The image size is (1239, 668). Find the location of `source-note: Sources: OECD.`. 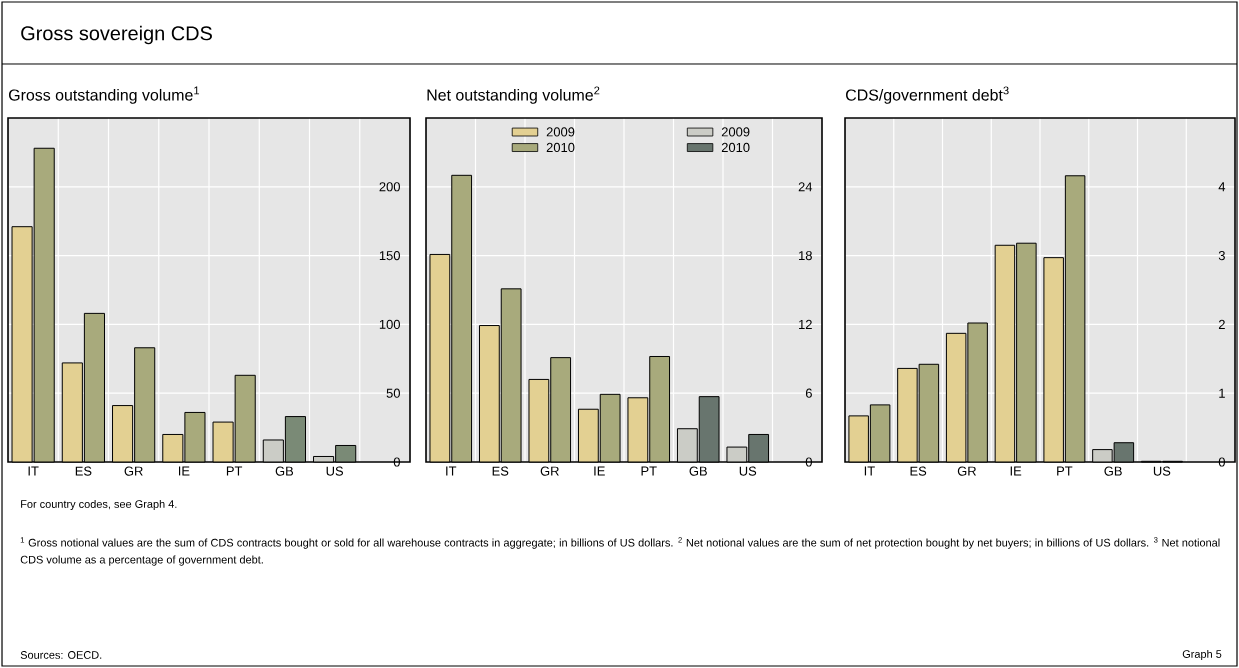

source-note: Sources: OECD. is located at coordinates (61, 655).